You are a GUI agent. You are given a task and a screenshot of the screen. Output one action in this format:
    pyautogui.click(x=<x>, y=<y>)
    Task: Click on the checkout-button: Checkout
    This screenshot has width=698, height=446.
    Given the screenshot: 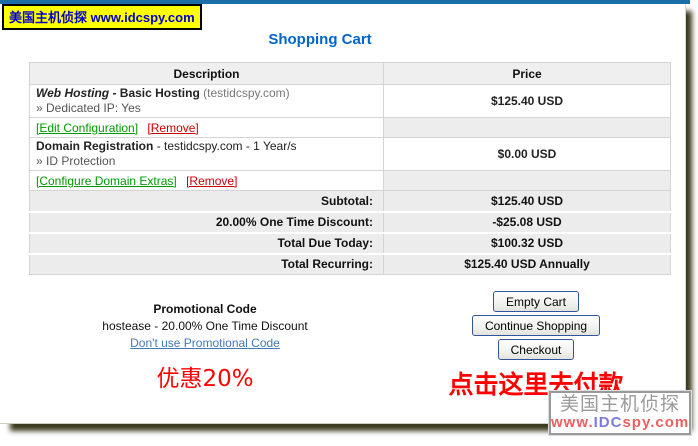 What is the action you would take?
    pyautogui.click(x=536, y=349)
    